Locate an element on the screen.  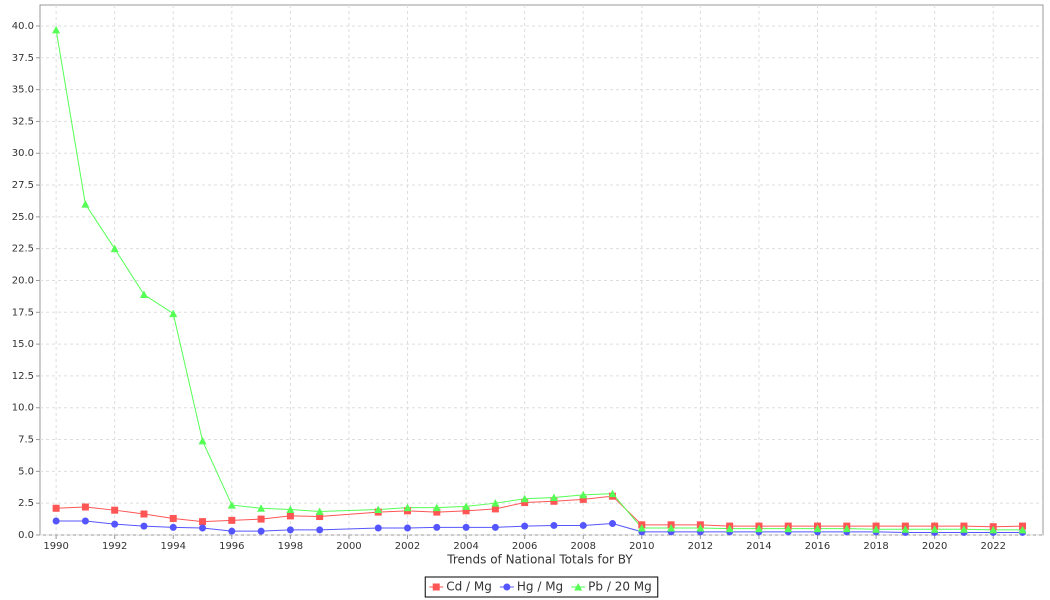
x-tick-label: 2000 is located at coordinates (348, 546).